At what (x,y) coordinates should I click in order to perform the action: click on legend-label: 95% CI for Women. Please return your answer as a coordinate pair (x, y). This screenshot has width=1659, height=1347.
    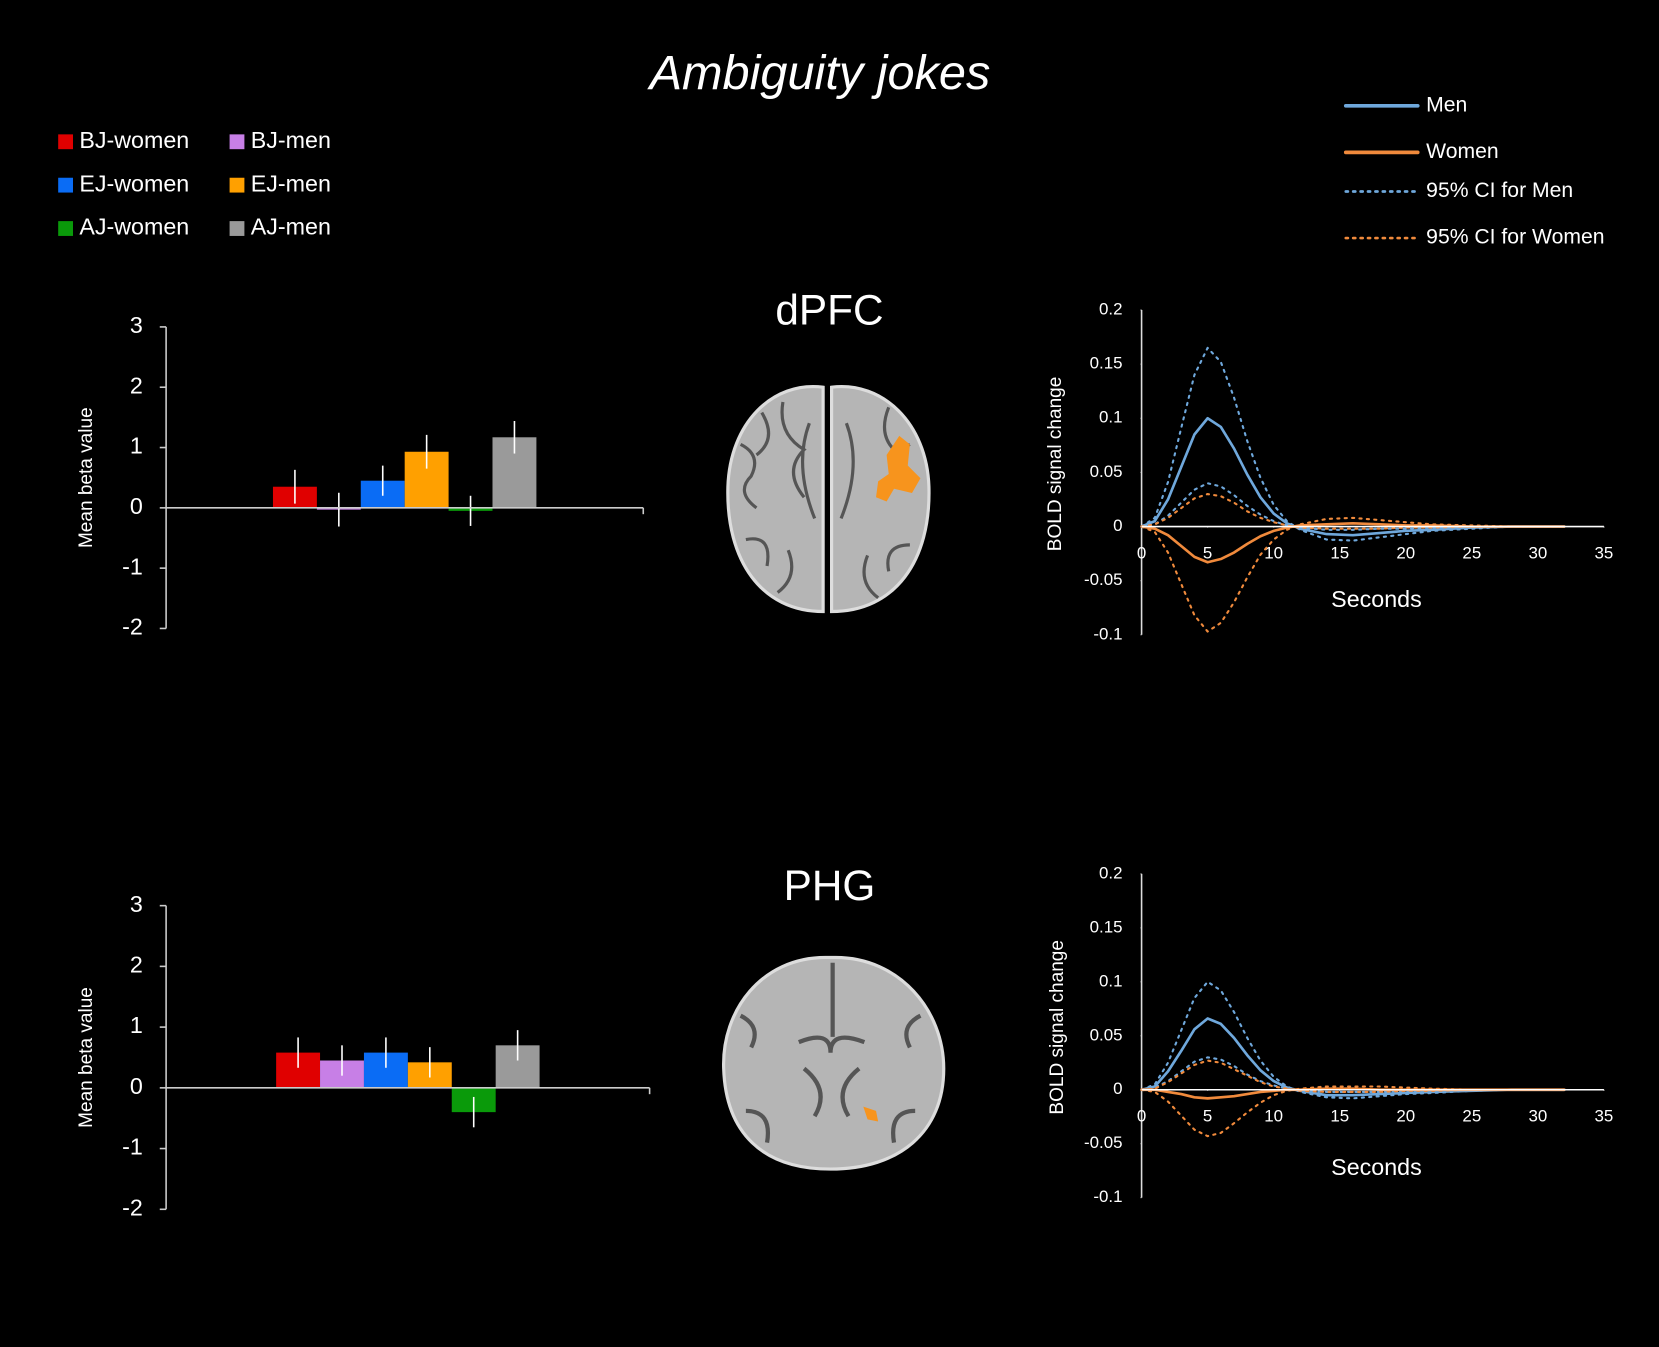
    Looking at the image, I should click on (1515, 237).